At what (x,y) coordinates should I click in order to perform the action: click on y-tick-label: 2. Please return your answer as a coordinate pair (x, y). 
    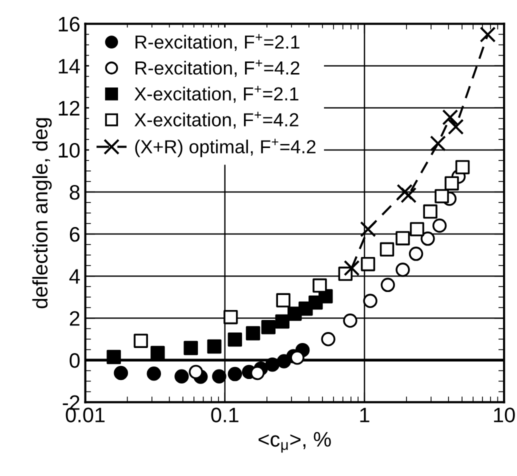
    Looking at the image, I should click on (75, 318).